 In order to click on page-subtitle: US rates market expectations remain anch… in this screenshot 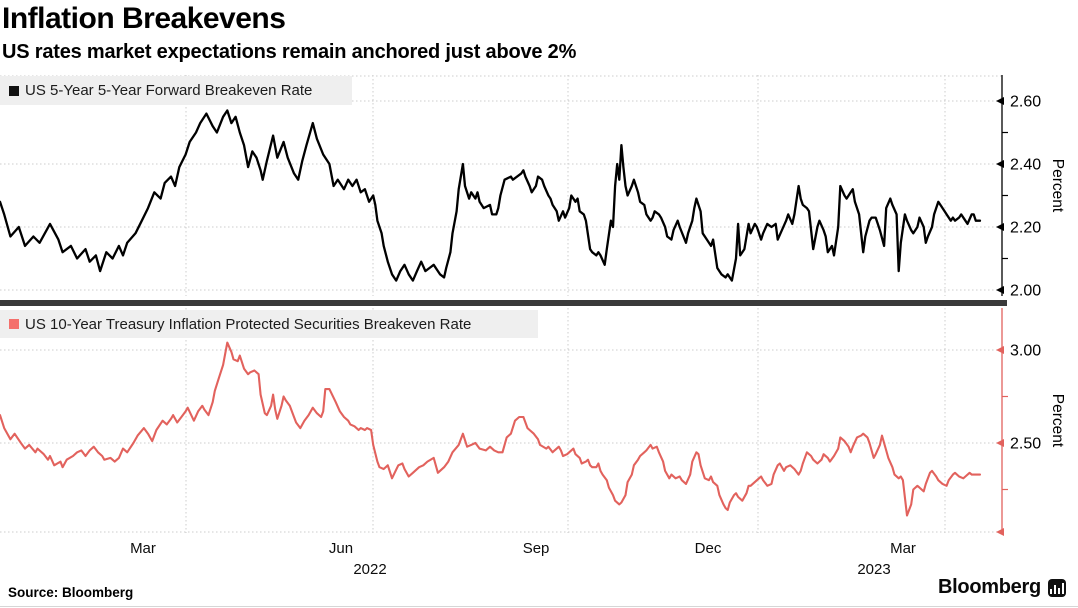, I will do `click(289, 52)`.